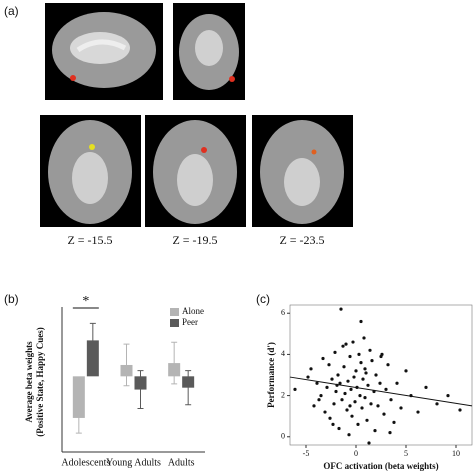  I want to click on x-axis-label: OFC activation (beta weights), so click(380, 466).